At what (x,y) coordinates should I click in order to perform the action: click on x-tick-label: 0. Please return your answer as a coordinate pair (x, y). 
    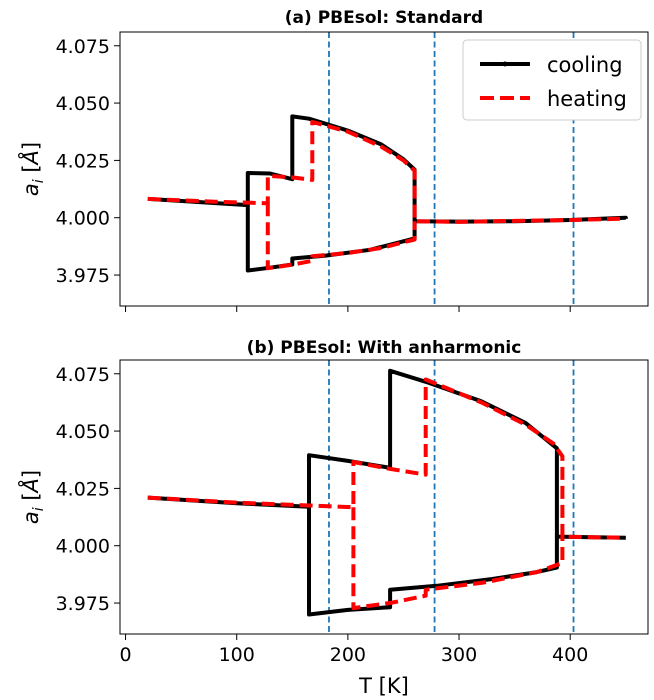
    Looking at the image, I should click on (126, 655).